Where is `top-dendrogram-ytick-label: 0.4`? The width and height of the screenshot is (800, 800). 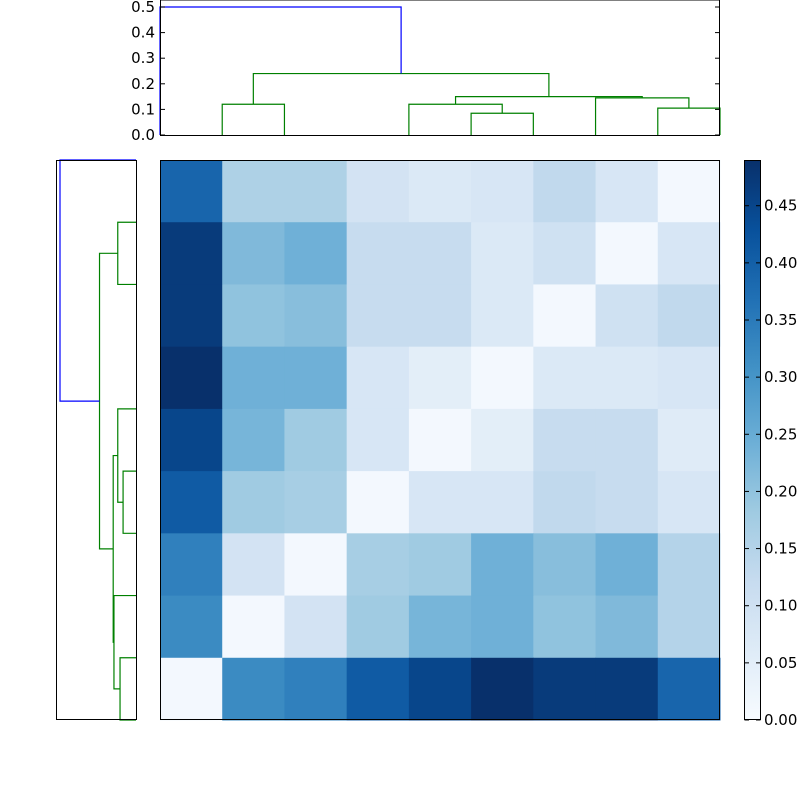 top-dendrogram-ytick-label: 0.4 is located at coordinates (143, 33).